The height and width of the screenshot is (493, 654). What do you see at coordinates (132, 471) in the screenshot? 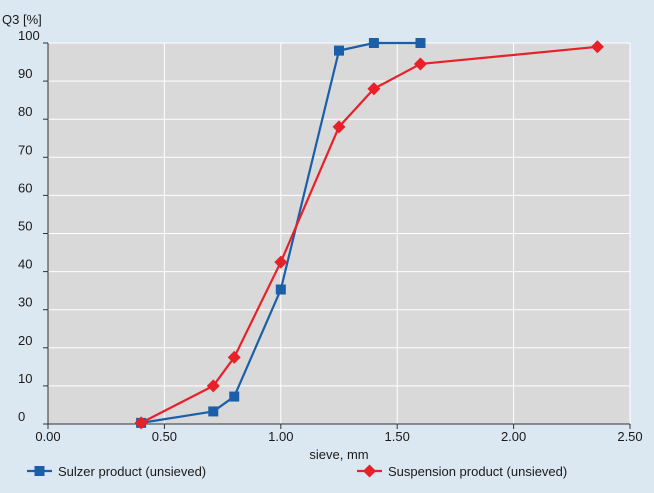
I see `legend-label: Sulzer product (unsieved)` at bounding box center [132, 471].